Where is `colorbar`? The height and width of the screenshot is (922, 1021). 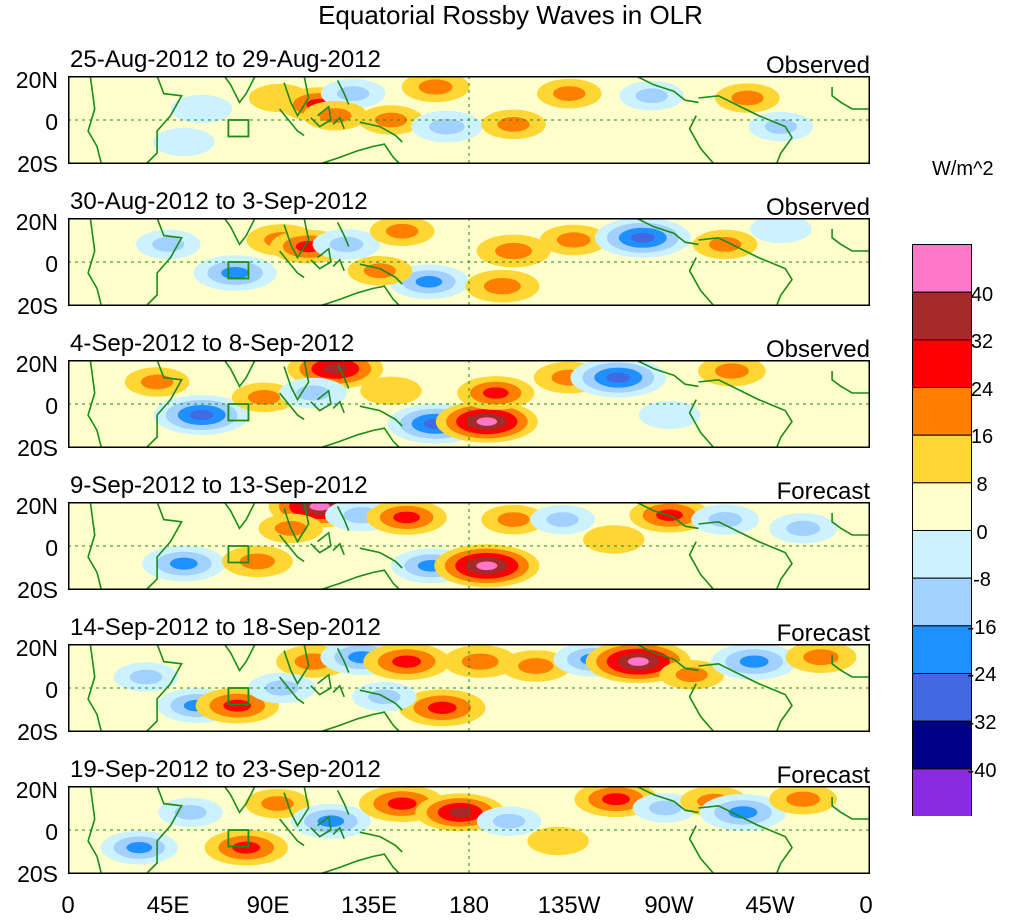 colorbar is located at coordinates (942, 530).